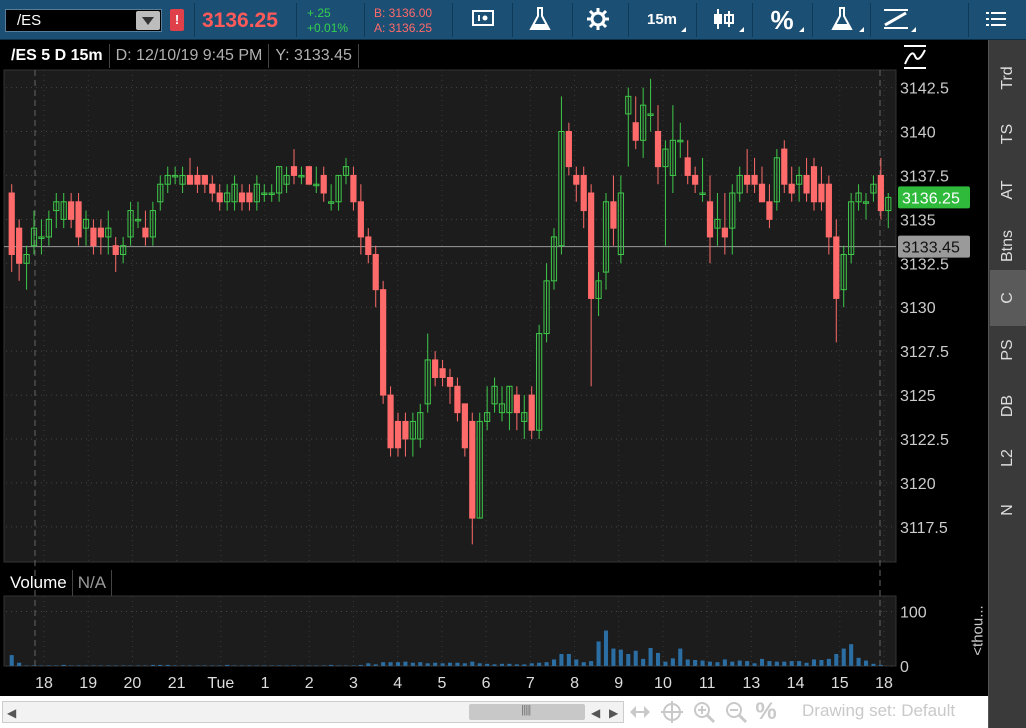 This screenshot has height=728, width=1026. I want to click on chevron-down-icon, so click(148, 21).